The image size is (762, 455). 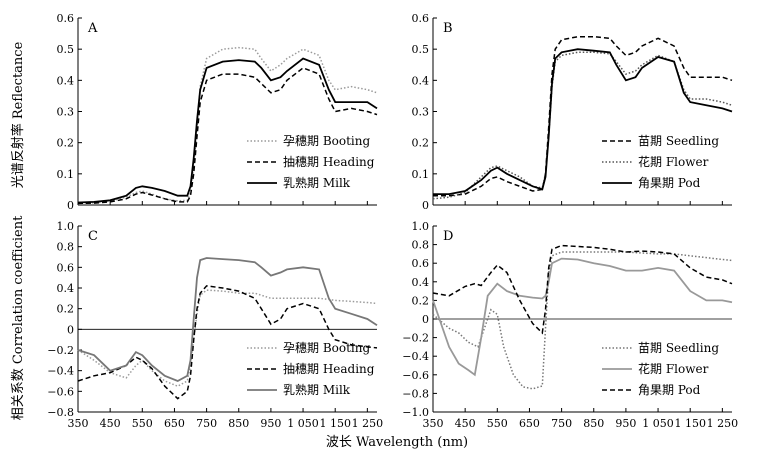 What do you see at coordinates (415, 412) in the screenshot?
I see `y-tick-label-p3-0: −1.0` at bounding box center [415, 412].